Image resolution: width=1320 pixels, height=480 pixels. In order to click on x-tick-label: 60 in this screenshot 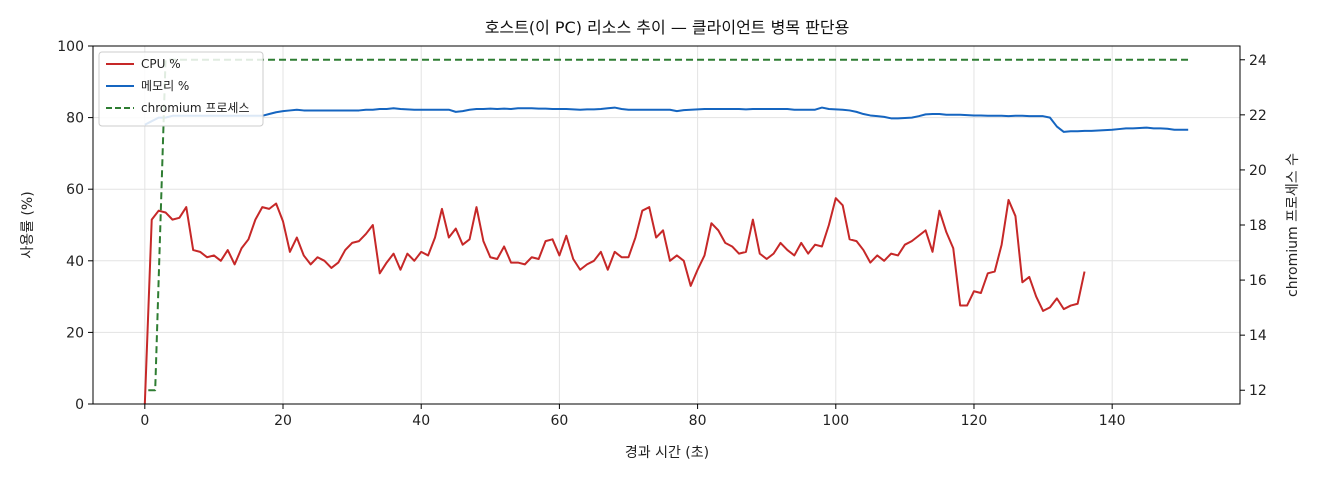, I will do `click(559, 421)`.